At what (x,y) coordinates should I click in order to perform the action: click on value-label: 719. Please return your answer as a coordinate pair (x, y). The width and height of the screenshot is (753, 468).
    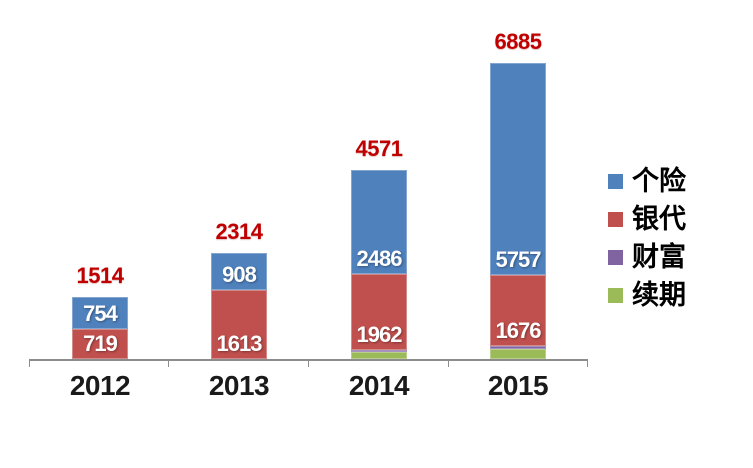
    Looking at the image, I should click on (100, 343).